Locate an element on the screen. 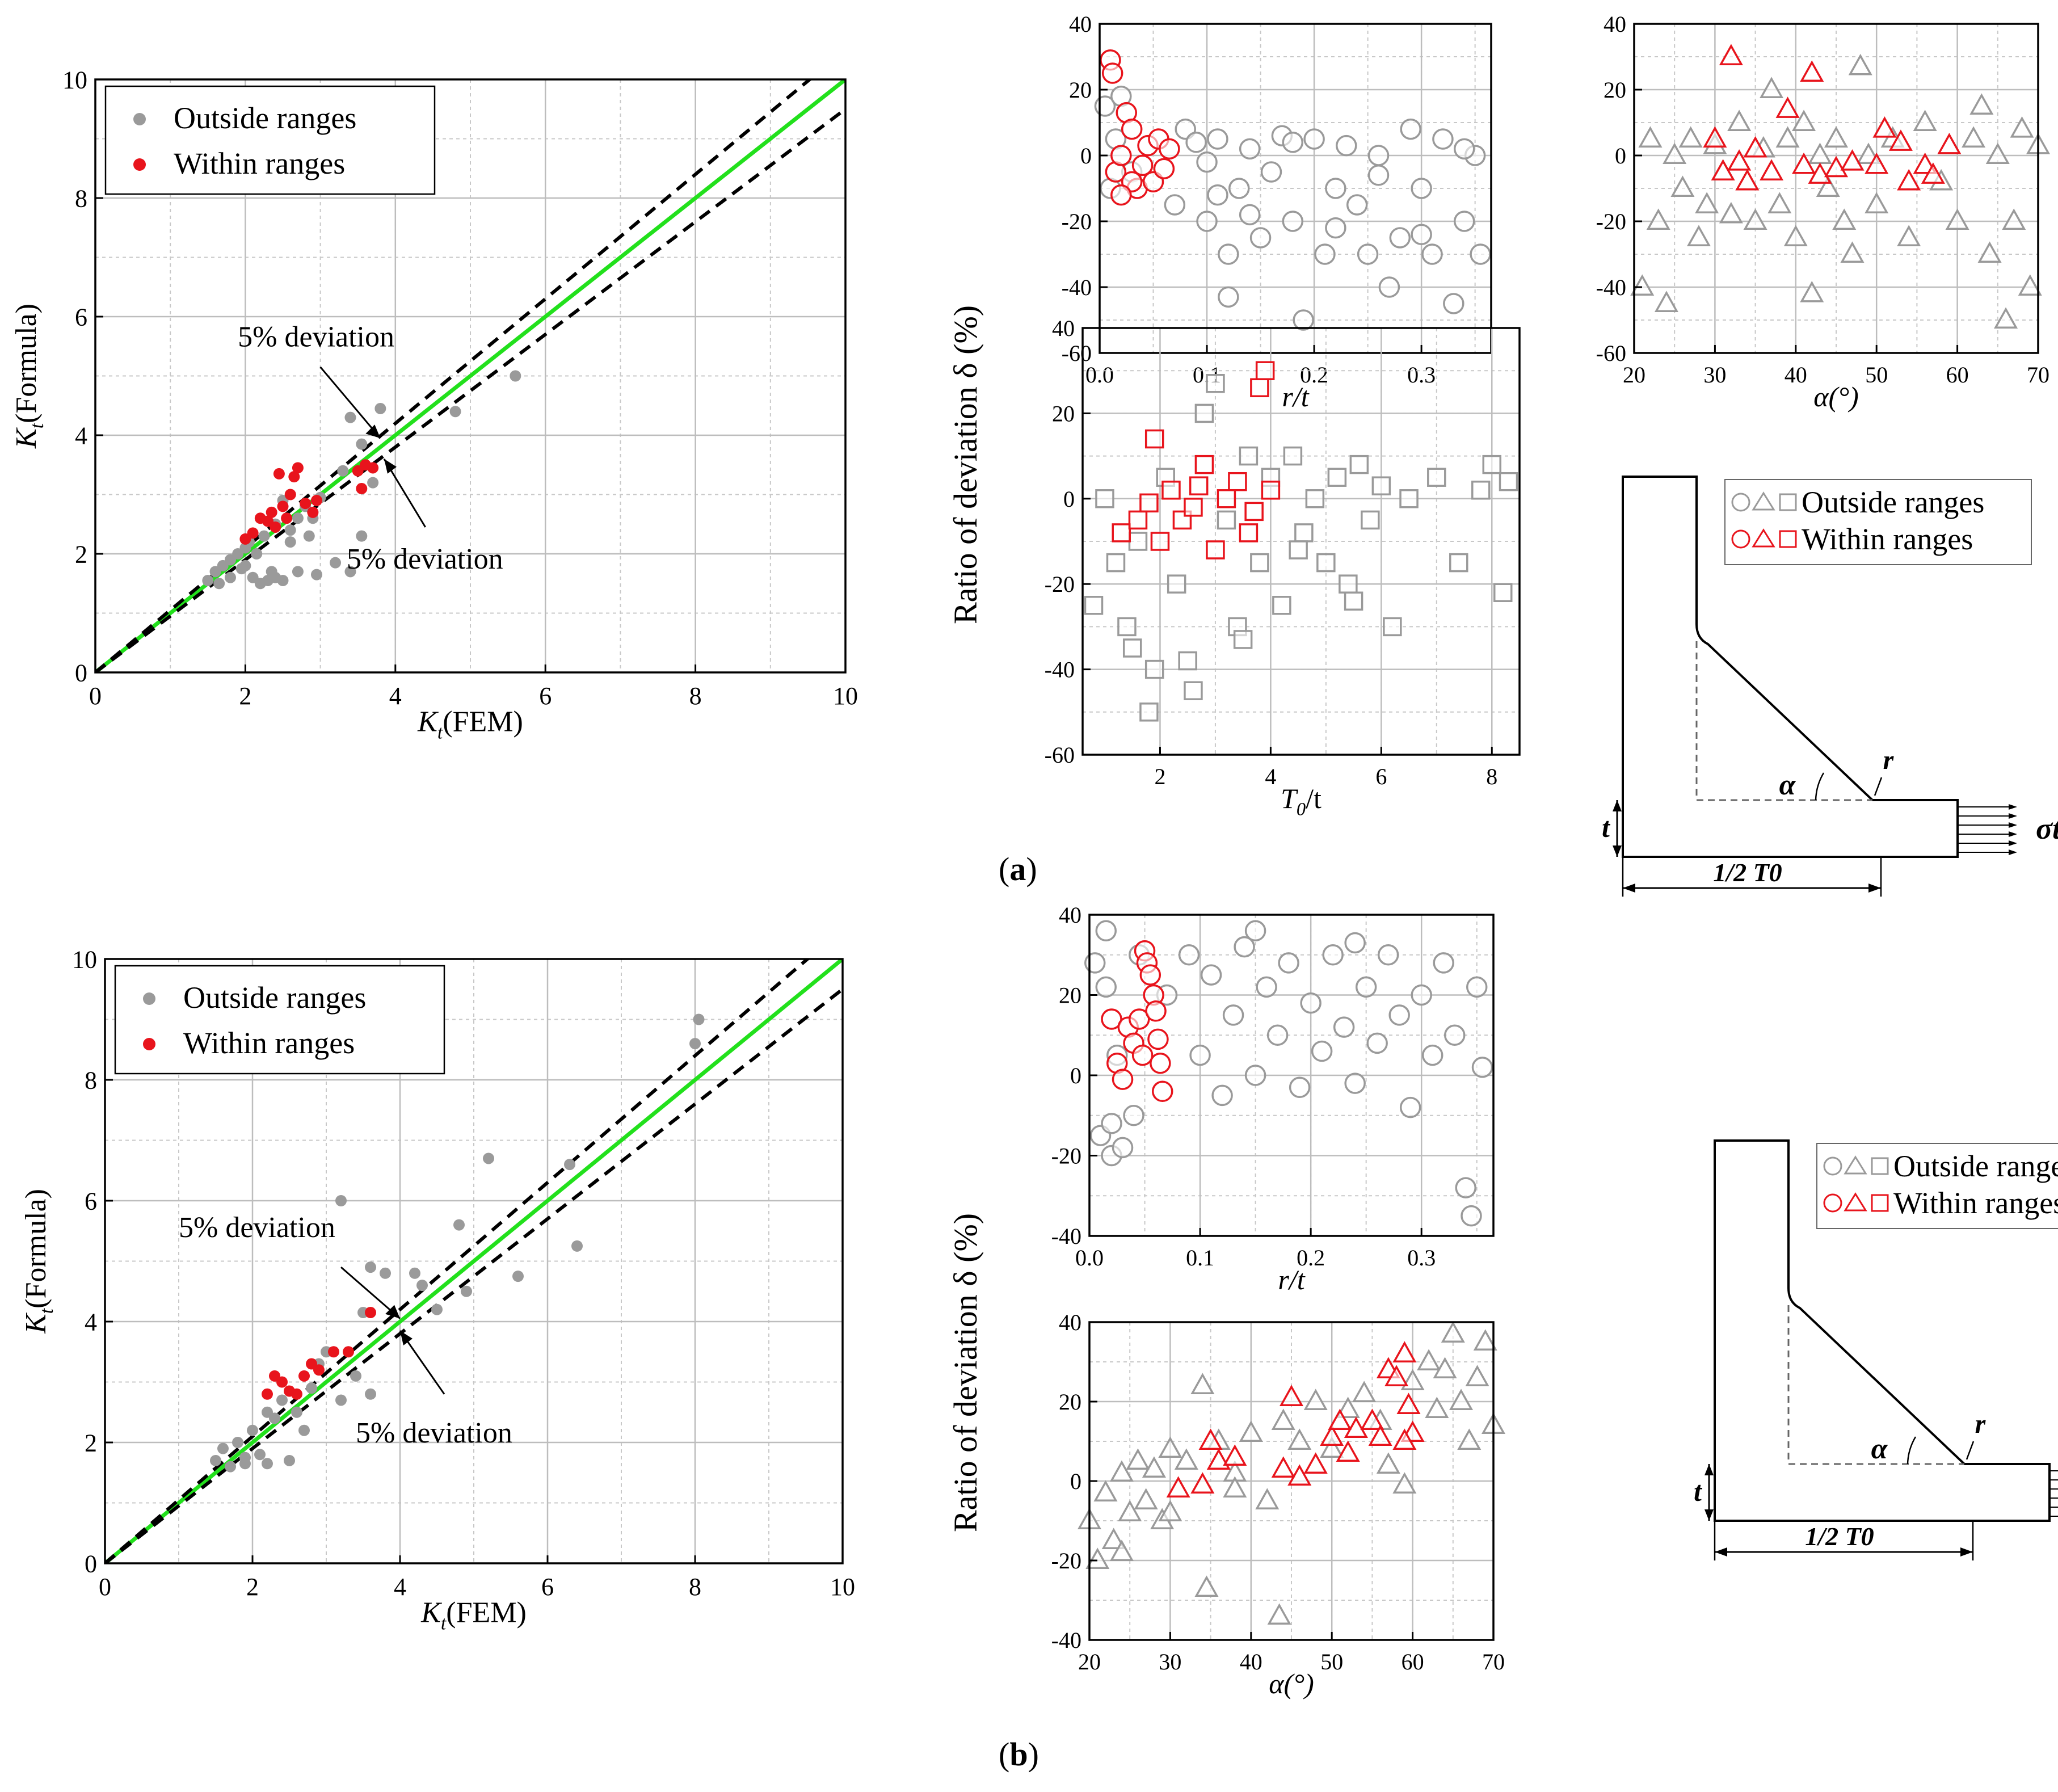 This screenshot has height=1792, width=2058. y-axis-label: Kt(Formula) is located at coordinates (39, 1262).